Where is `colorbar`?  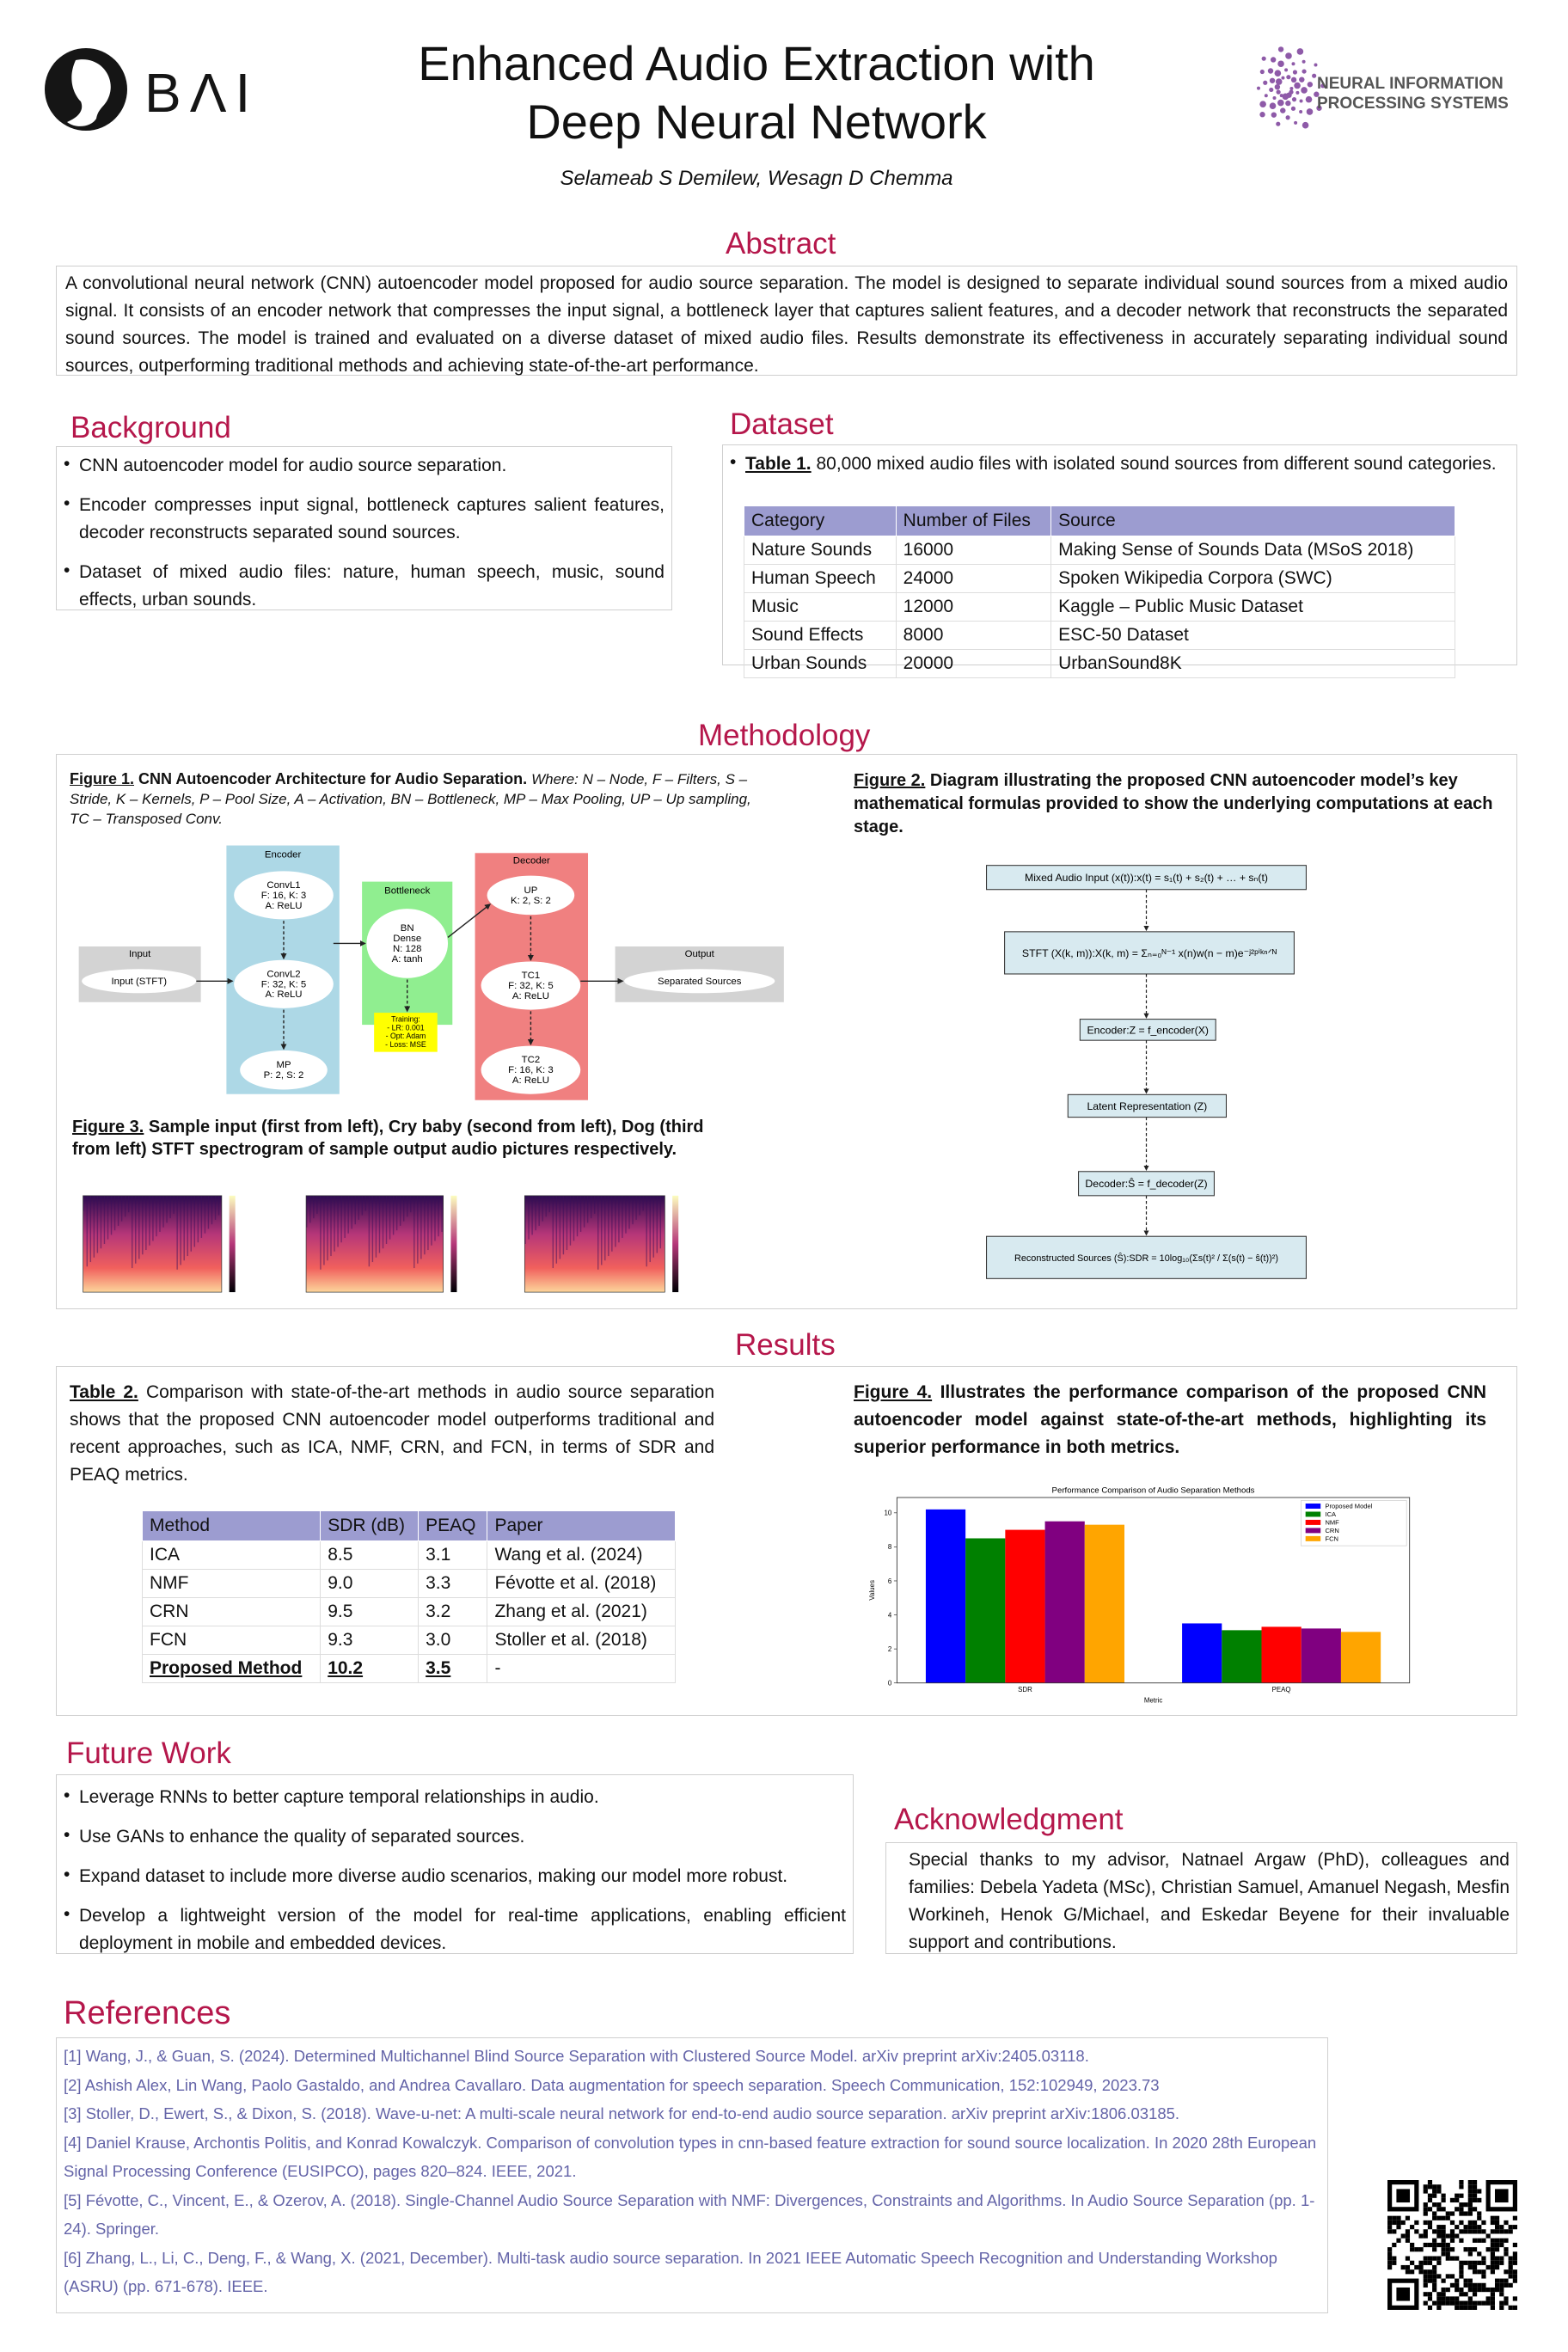 colorbar is located at coordinates (675, 1244).